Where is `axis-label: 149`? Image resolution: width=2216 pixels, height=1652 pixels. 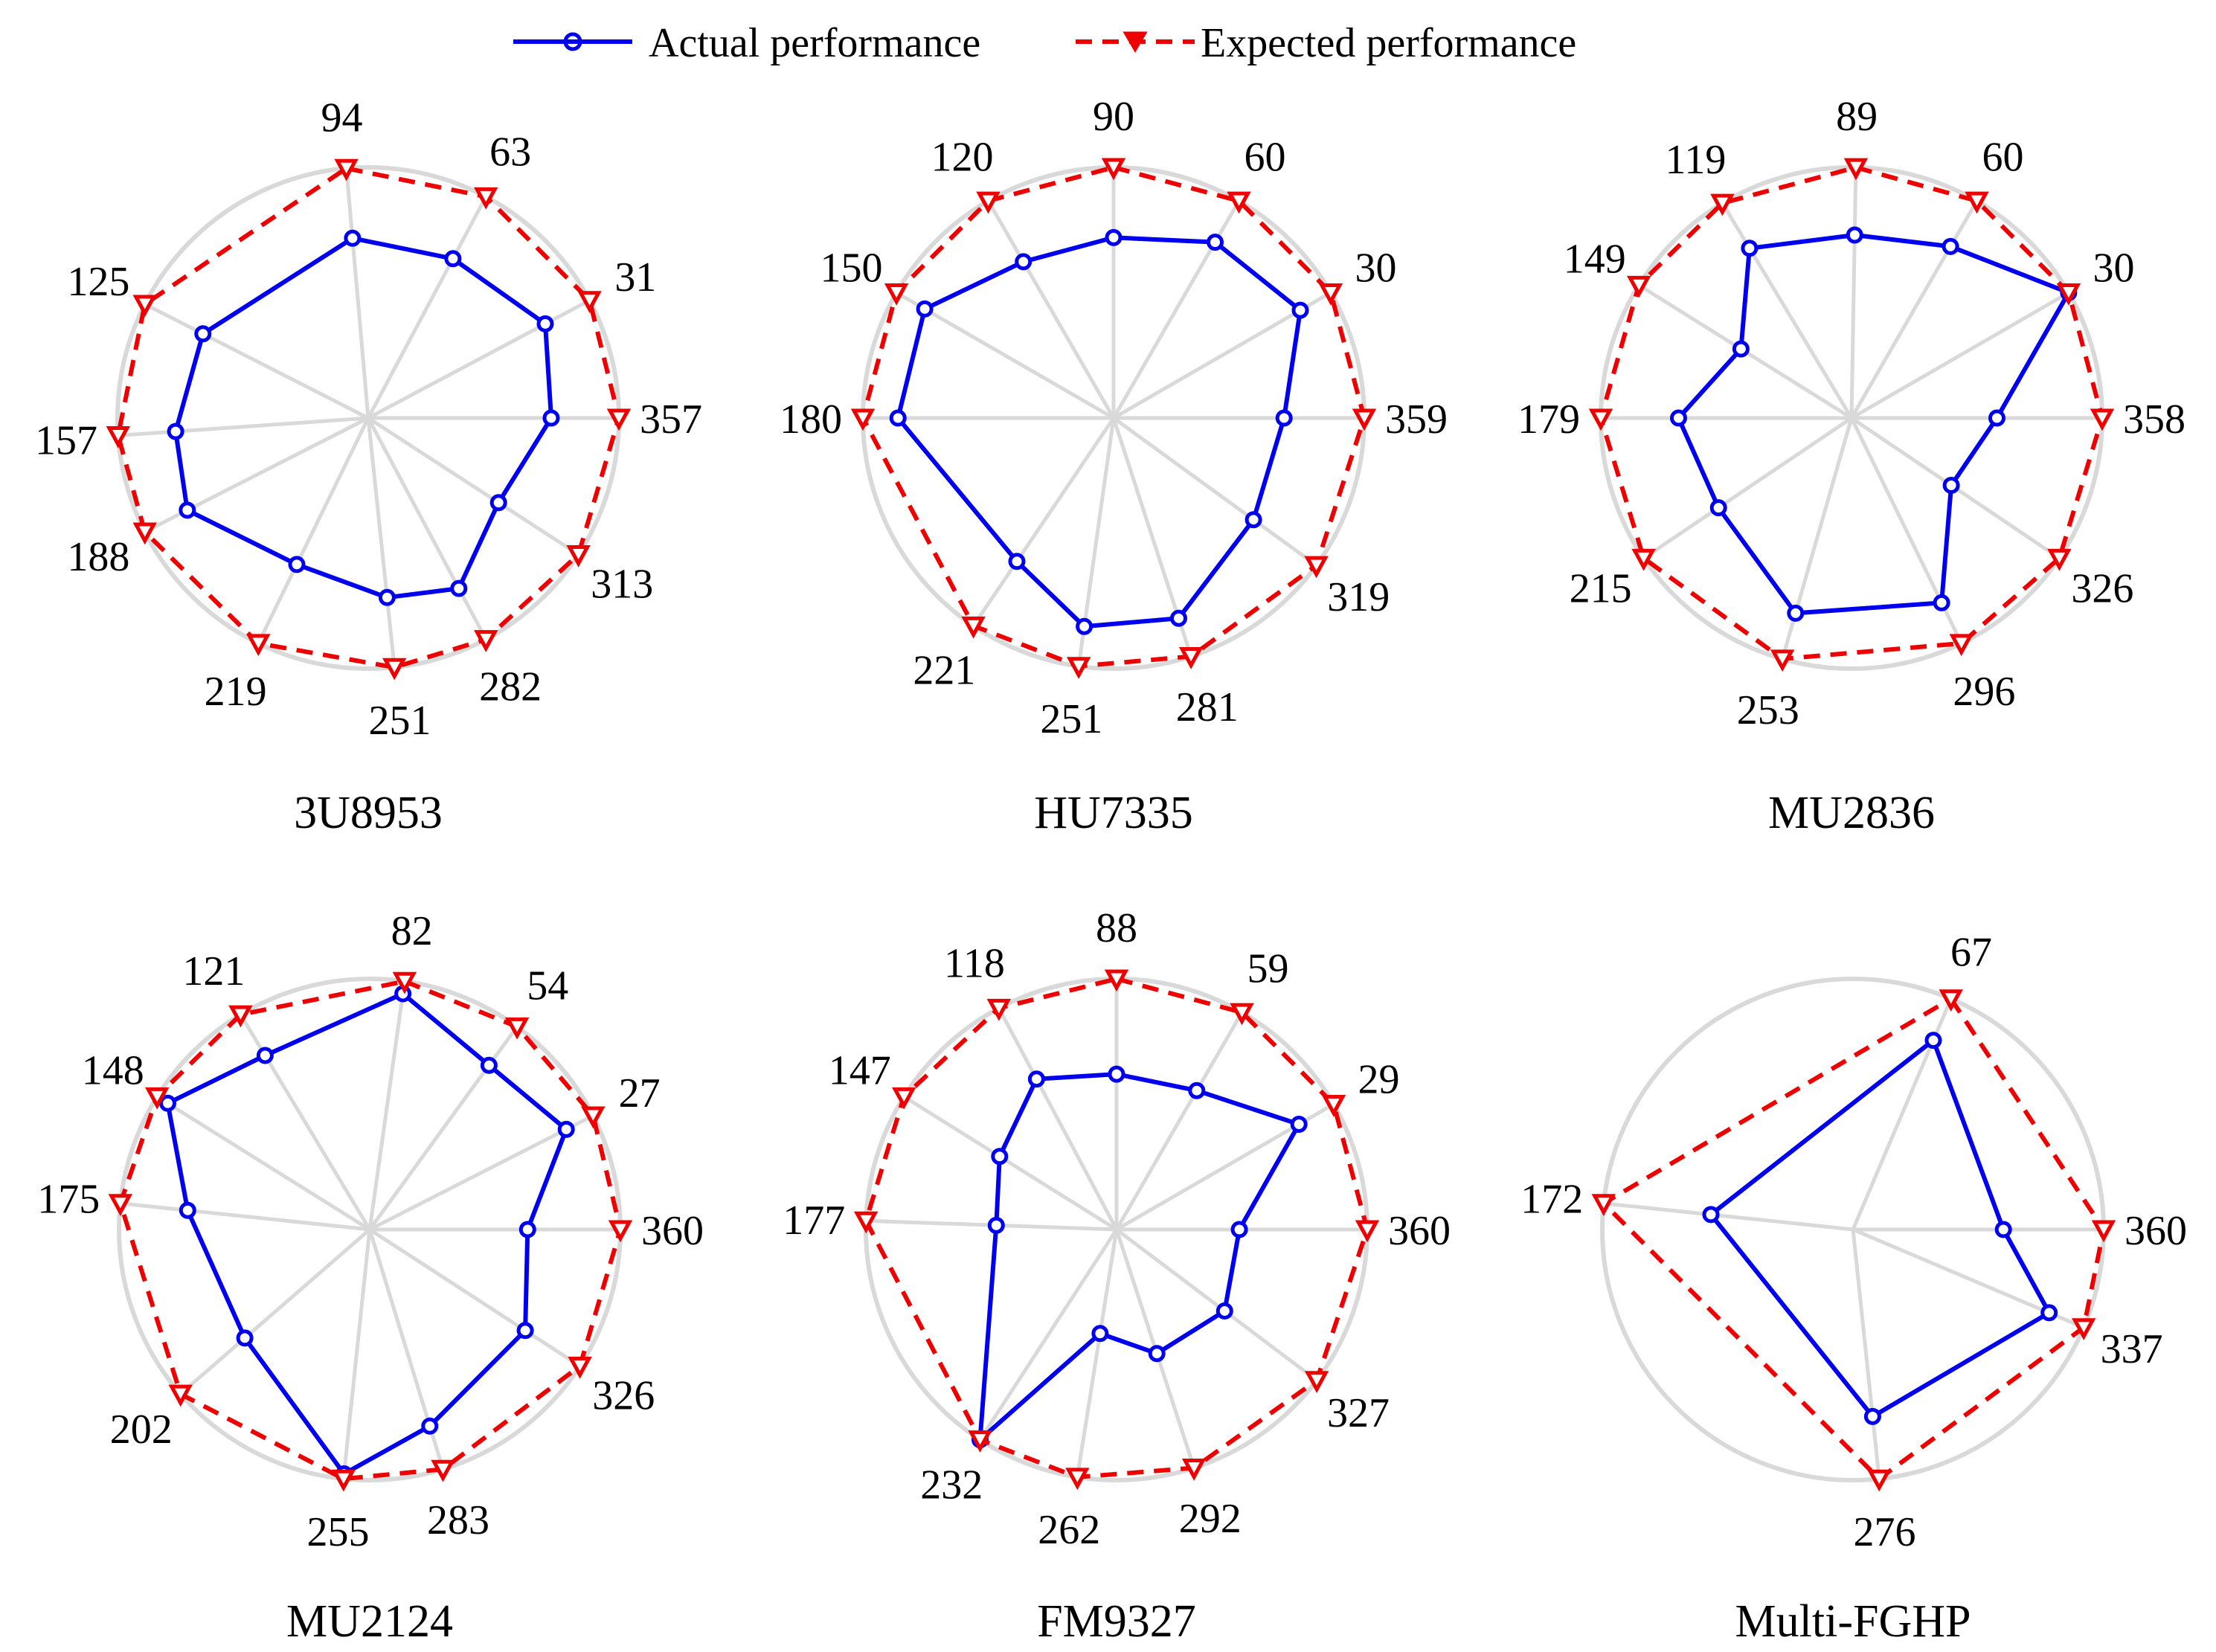 axis-label: 149 is located at coordinates (1595, 259).